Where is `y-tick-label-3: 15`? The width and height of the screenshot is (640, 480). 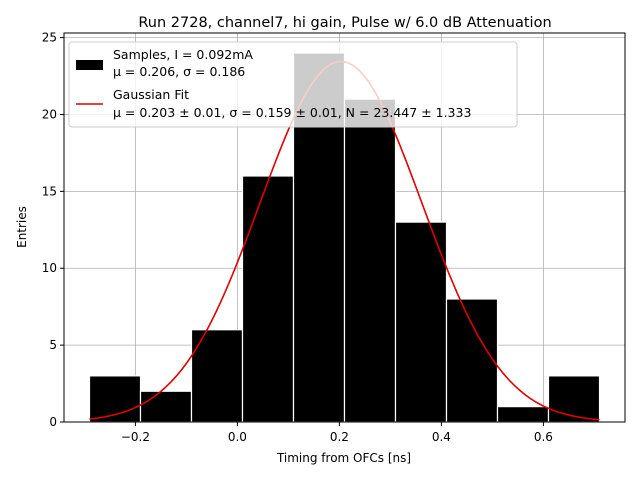
y-tick-label-3: 15 is located at coordinates (49, 191).